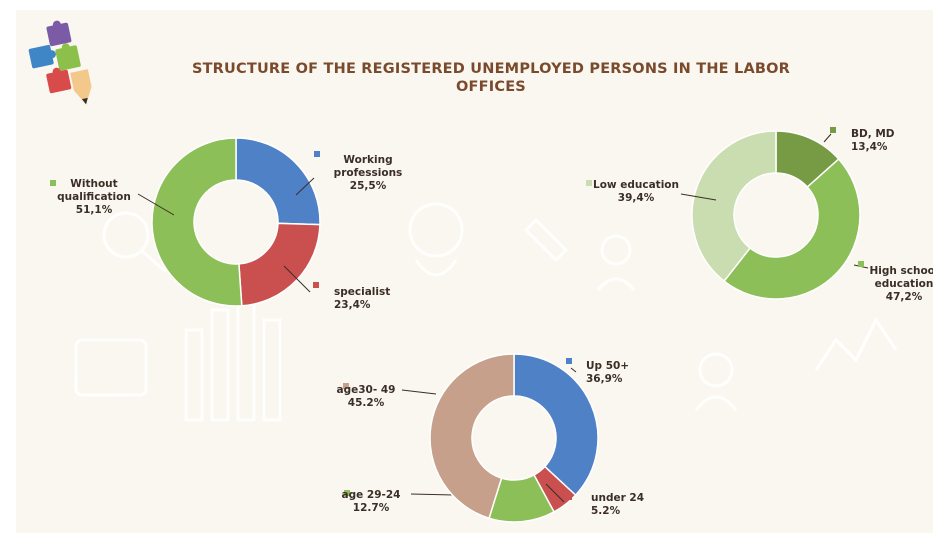  I want to click on legend-swatch-working-professions, so click(317, 154).